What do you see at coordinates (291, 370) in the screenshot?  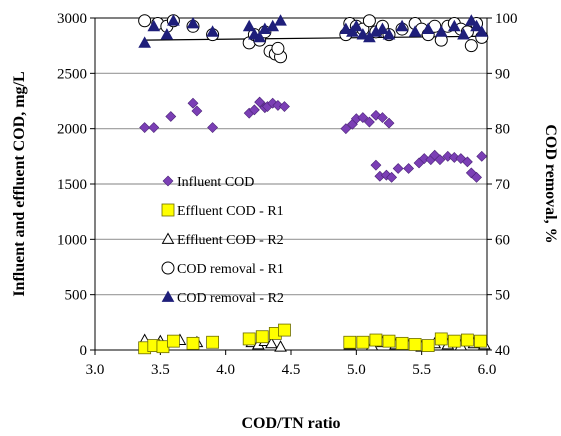 I see `x-tick-label: 4.5` at bounding box center [291, 370].